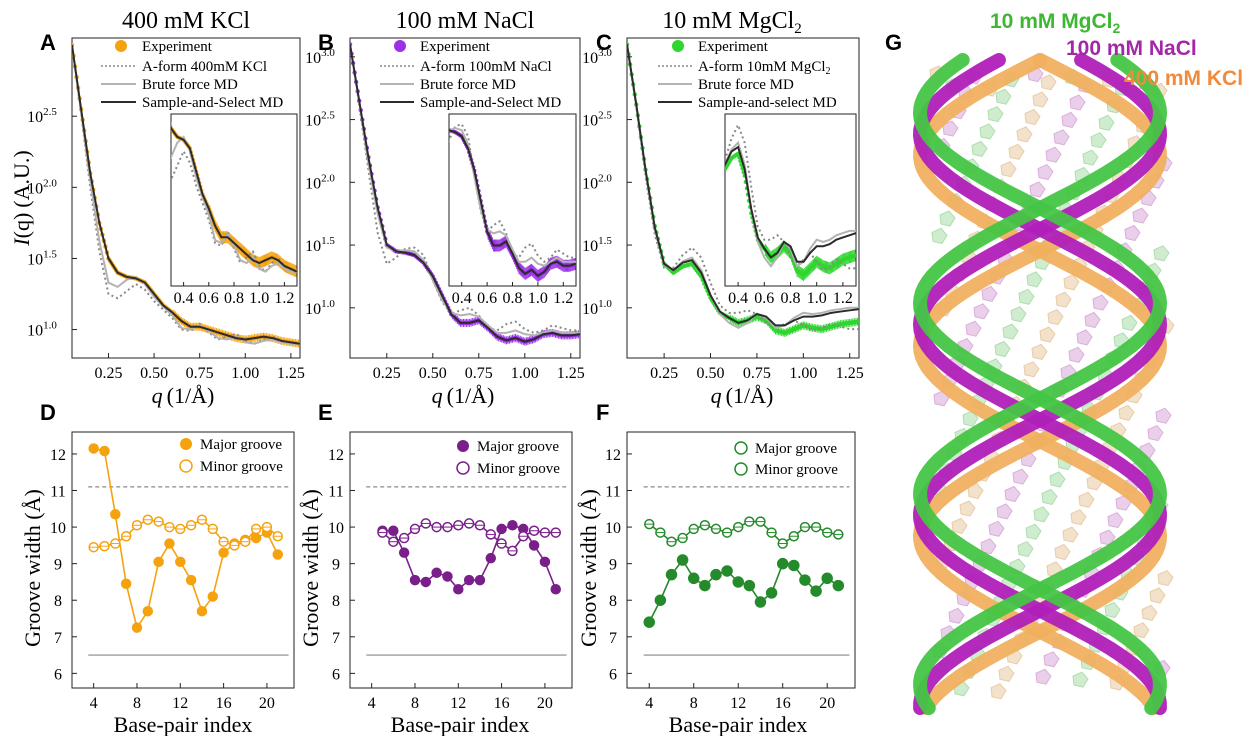 The height and width of the screenshot is (736, 1259). I want to click on x-tick-label: 0.75, so click(757, 373).